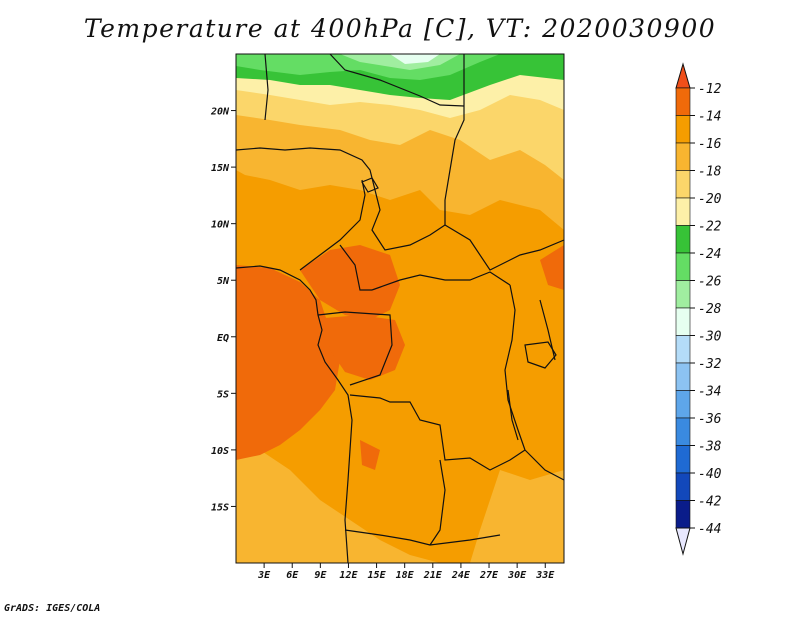 The width and height of the screenshot is (800, 618). Describe the element at coordinates (266, 87) in the screenshot. I see `border-mali-niger` at that location.